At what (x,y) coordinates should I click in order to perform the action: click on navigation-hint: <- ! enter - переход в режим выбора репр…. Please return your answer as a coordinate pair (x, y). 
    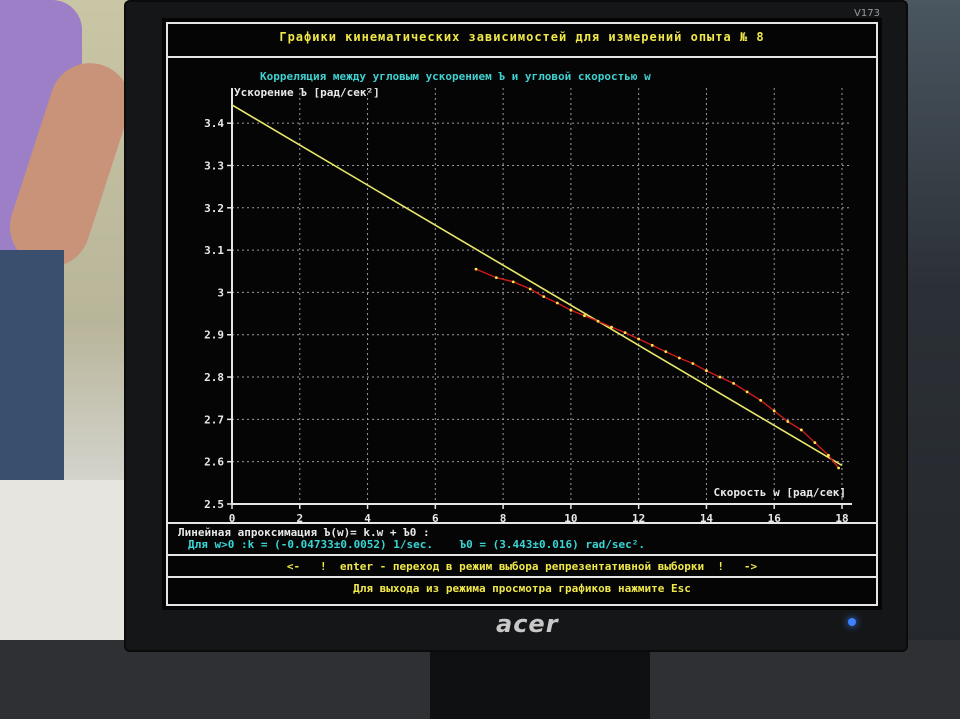
    Looking at the image, I should click on (522, 566).